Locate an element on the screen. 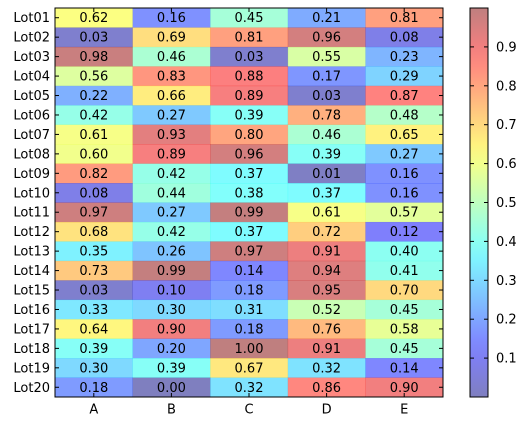 Image resolution: width=526 pixels, height=427 pixels. cell-label: 0.40 is located at coordinates (404, 252).